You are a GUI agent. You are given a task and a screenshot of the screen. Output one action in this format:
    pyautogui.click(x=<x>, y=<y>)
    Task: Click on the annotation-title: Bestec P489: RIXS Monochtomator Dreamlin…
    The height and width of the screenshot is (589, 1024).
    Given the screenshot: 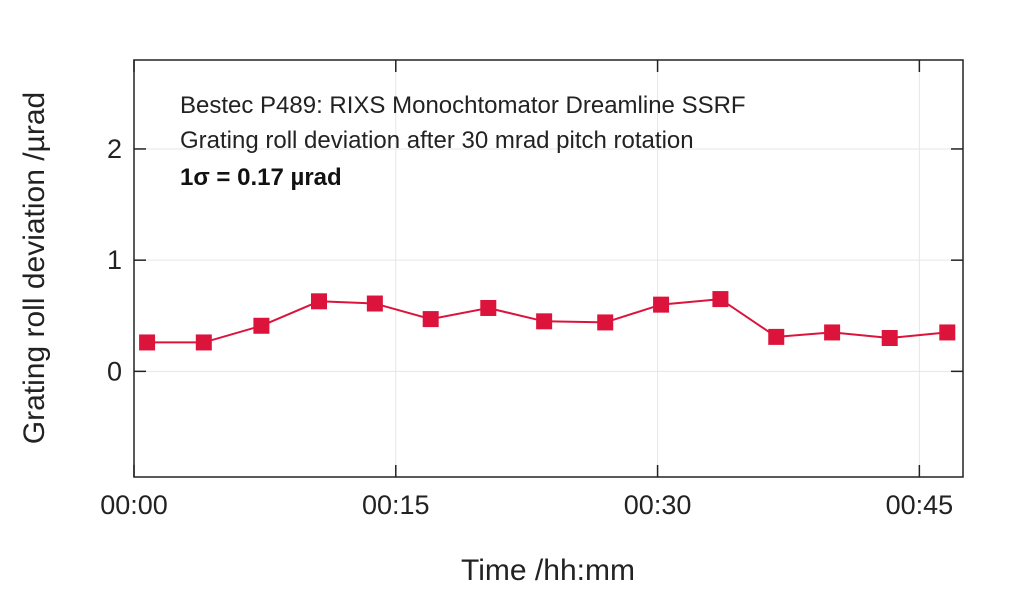 What is the action you would take?
    pyautogui.click(x=463, y=105)
    